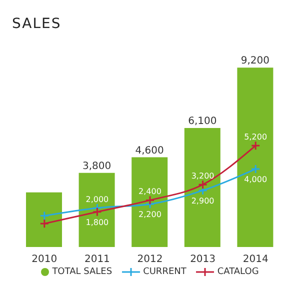 The image size is (300, 300). What do you see at coordinates (150, 215) in the screenshot?
I see `data-label: 2,200` at bounding box center [150, 215].